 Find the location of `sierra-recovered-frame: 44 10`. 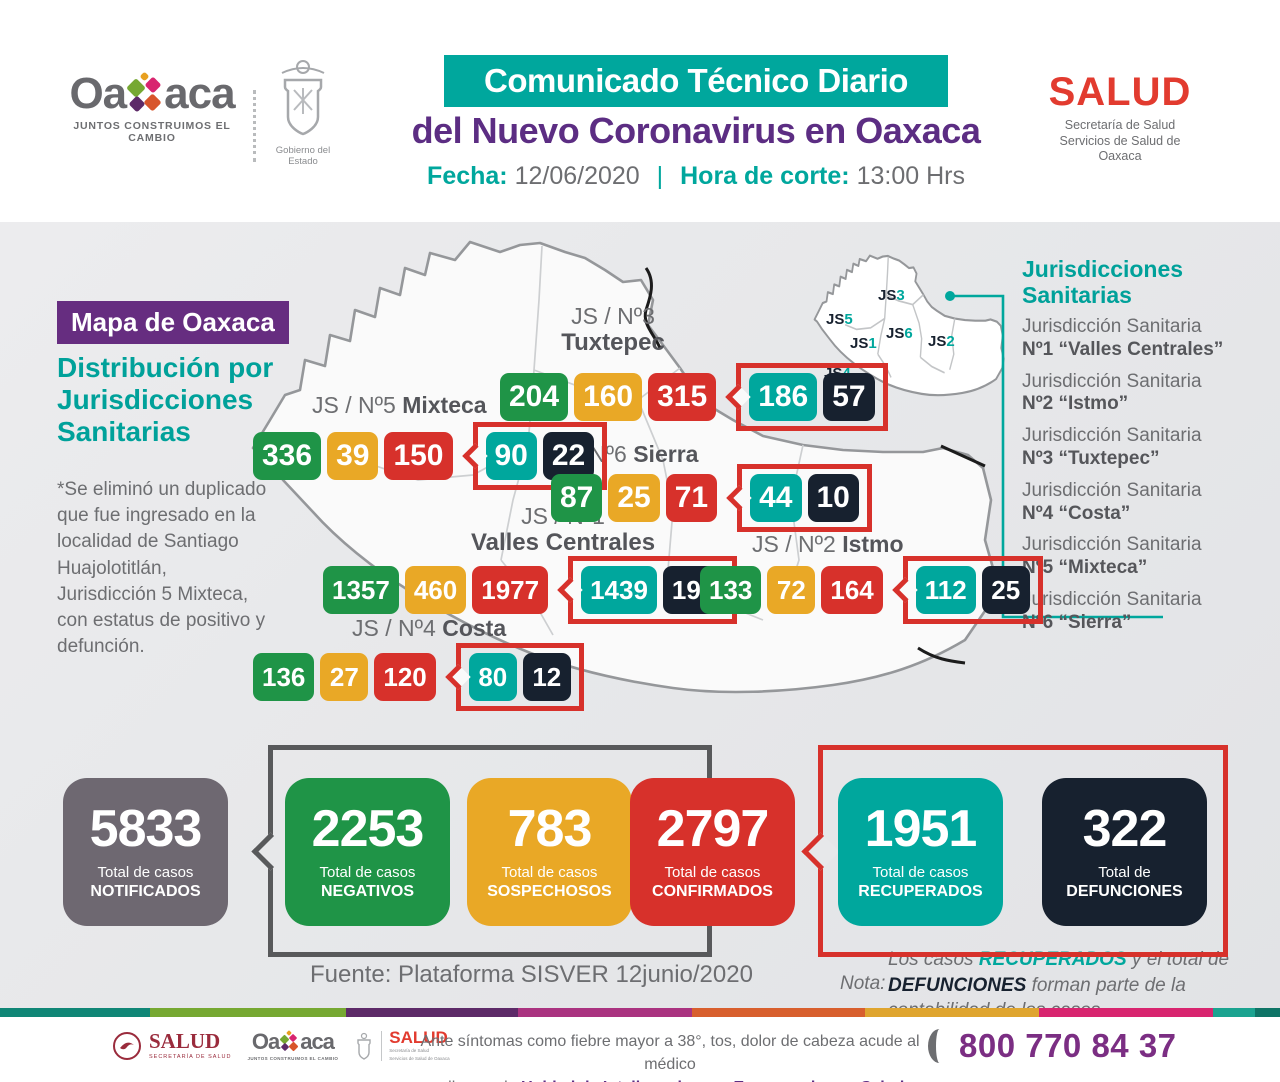

sierra-recovered-frame: 44 10 is located at coordinates (799, 498).